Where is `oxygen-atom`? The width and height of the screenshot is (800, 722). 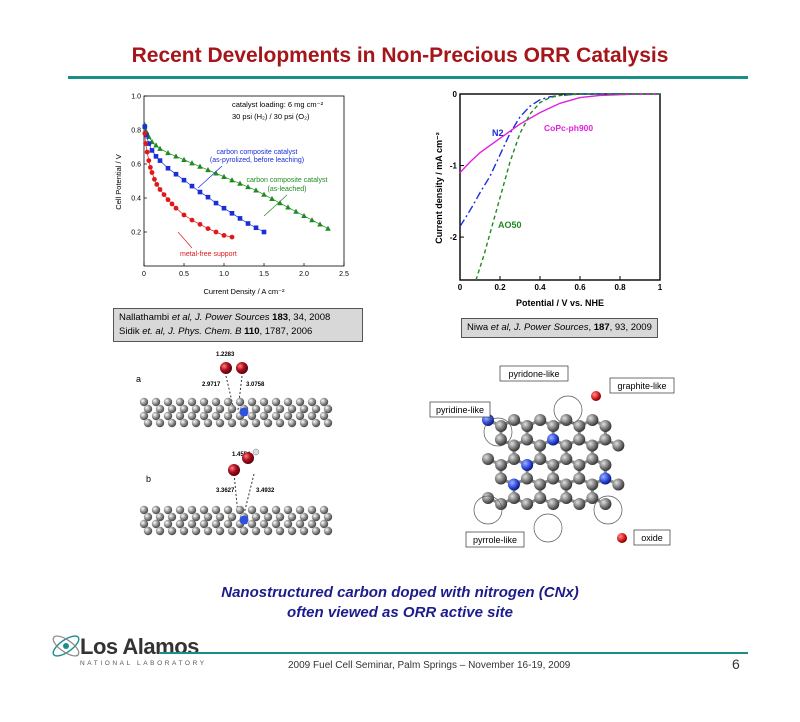
oxygen-atom is located at coordinates (622, 538).